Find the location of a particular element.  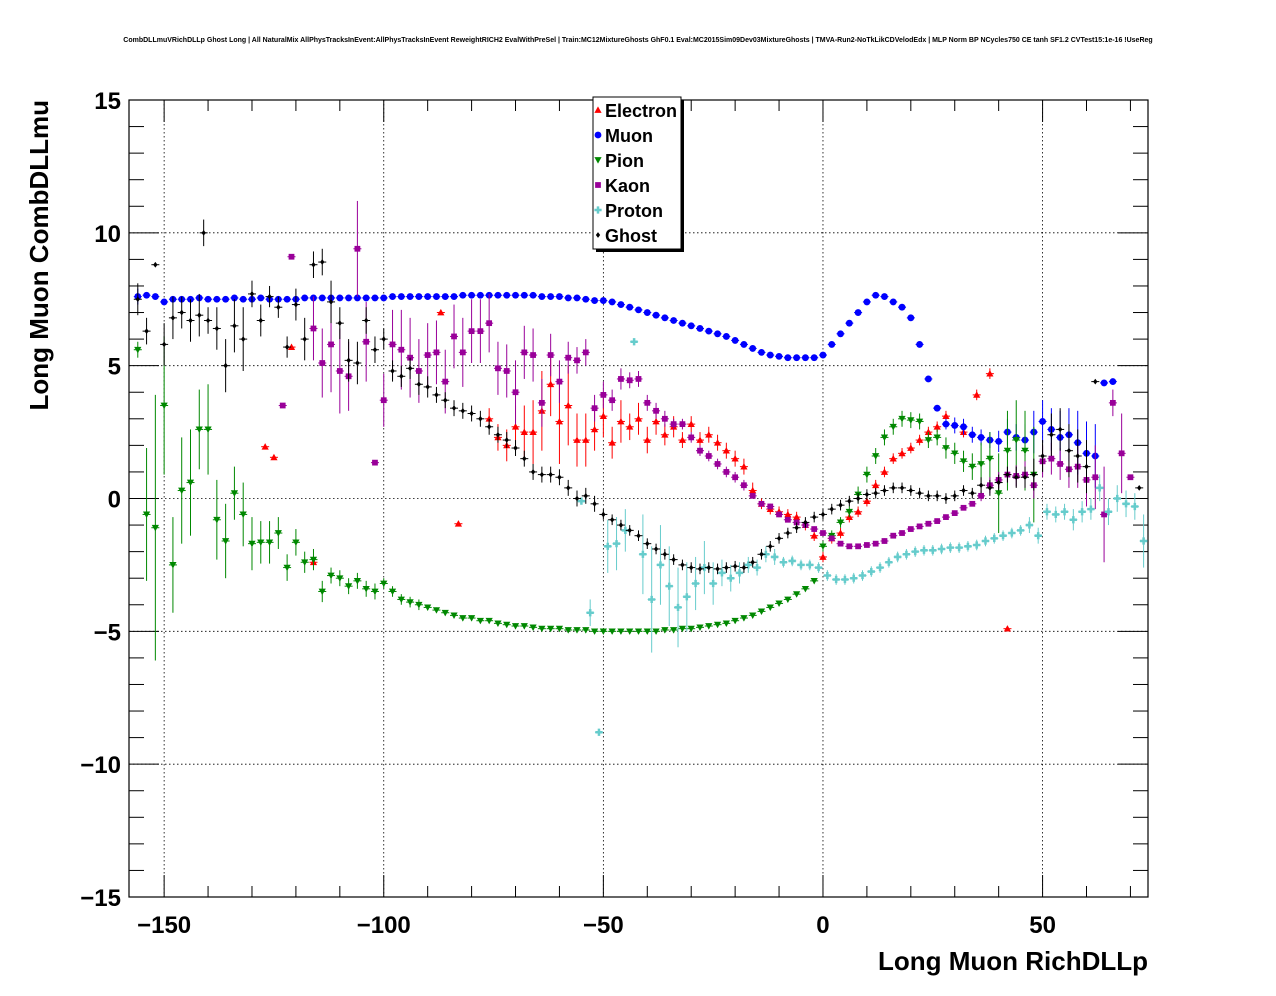

legend-marker-pion is located at coordinates (598, 160).